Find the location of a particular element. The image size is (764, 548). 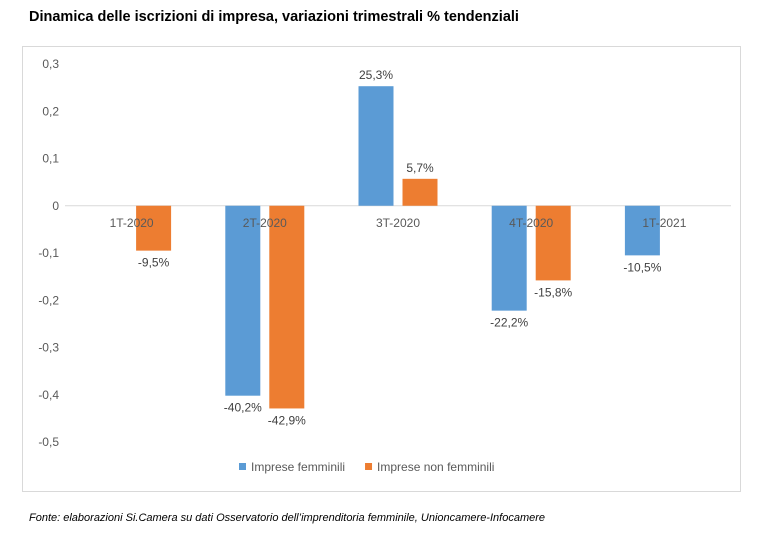

y-tick-label: 0 is located at coordinates (55, 206).